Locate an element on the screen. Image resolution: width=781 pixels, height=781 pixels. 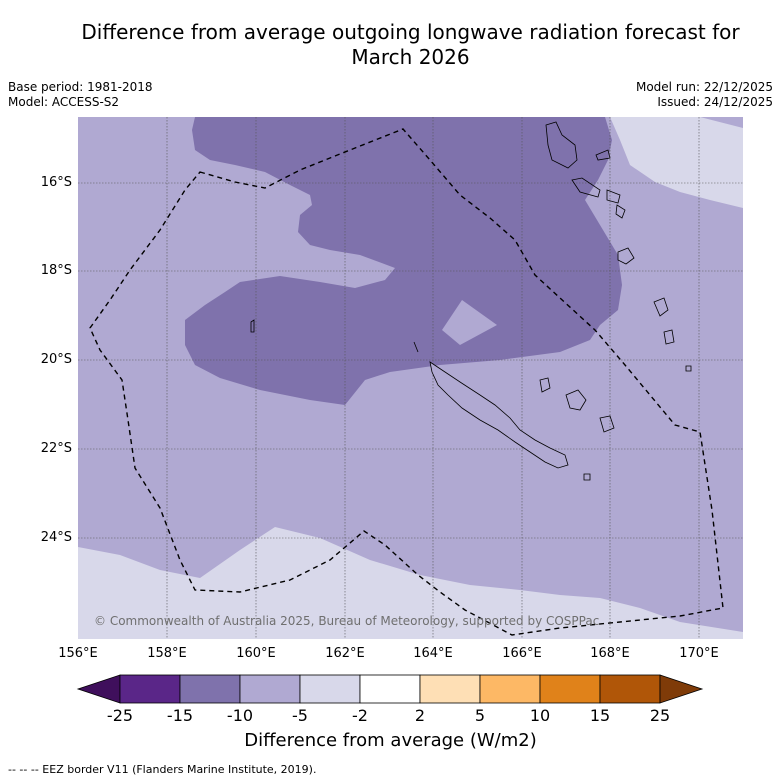
colorbar is located at coordinates (390, 689).